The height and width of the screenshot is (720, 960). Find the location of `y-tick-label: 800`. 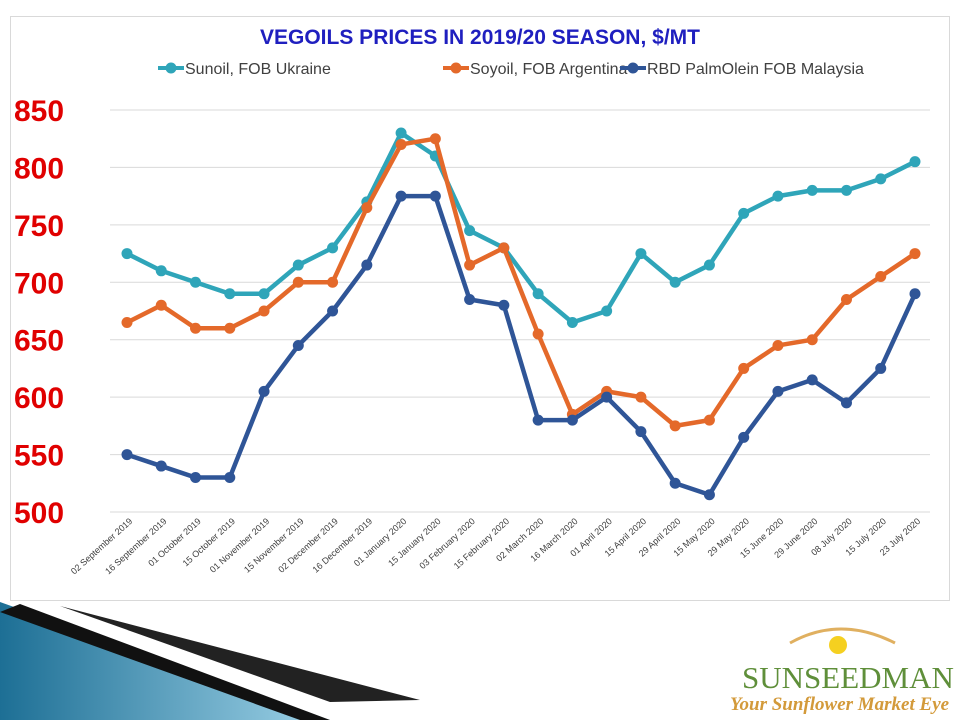

y-tick-label: 800 is located at coordinates (39, 168).